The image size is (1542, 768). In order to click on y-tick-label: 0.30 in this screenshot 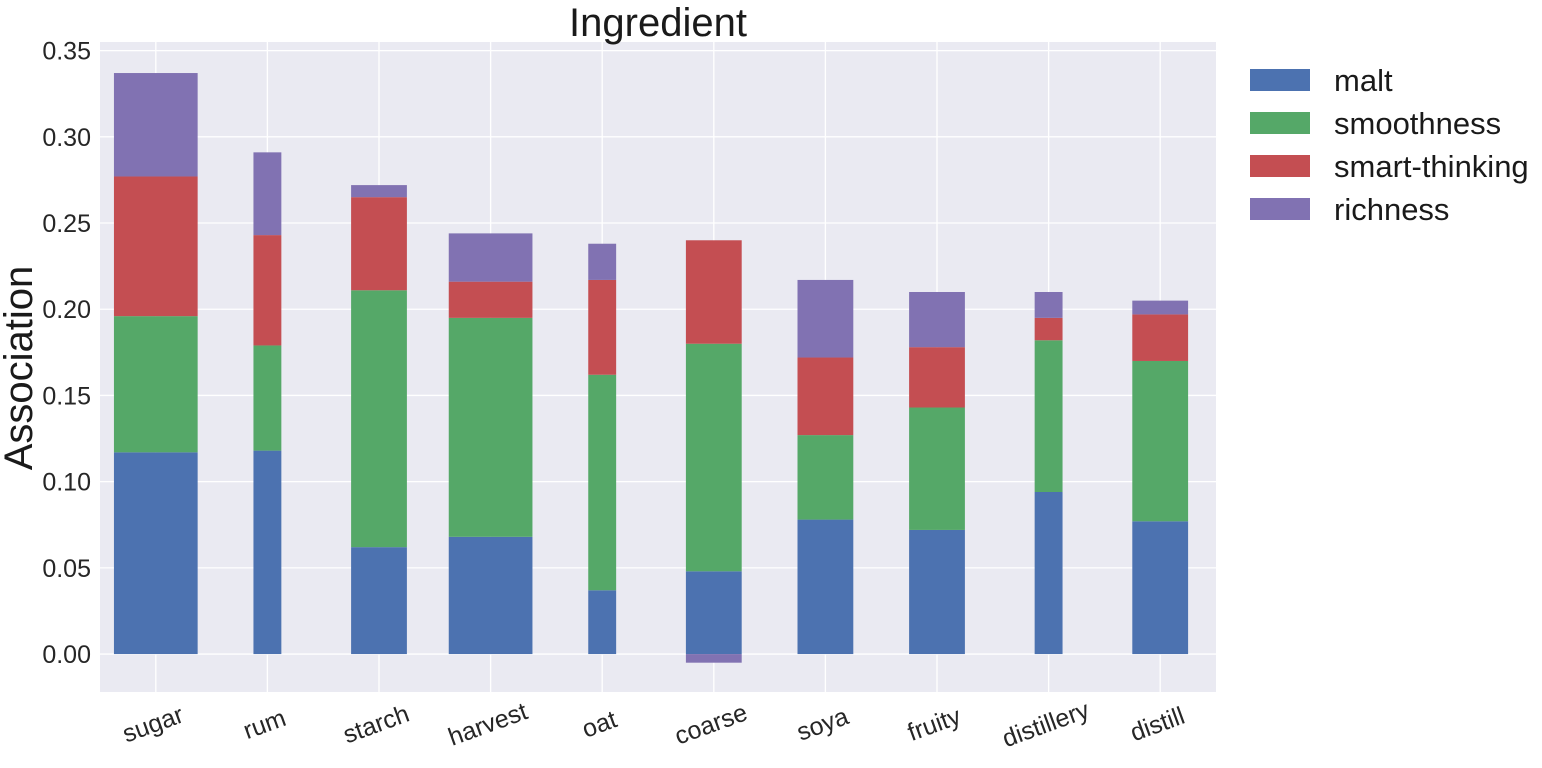, I will do `click(66, 138)`.